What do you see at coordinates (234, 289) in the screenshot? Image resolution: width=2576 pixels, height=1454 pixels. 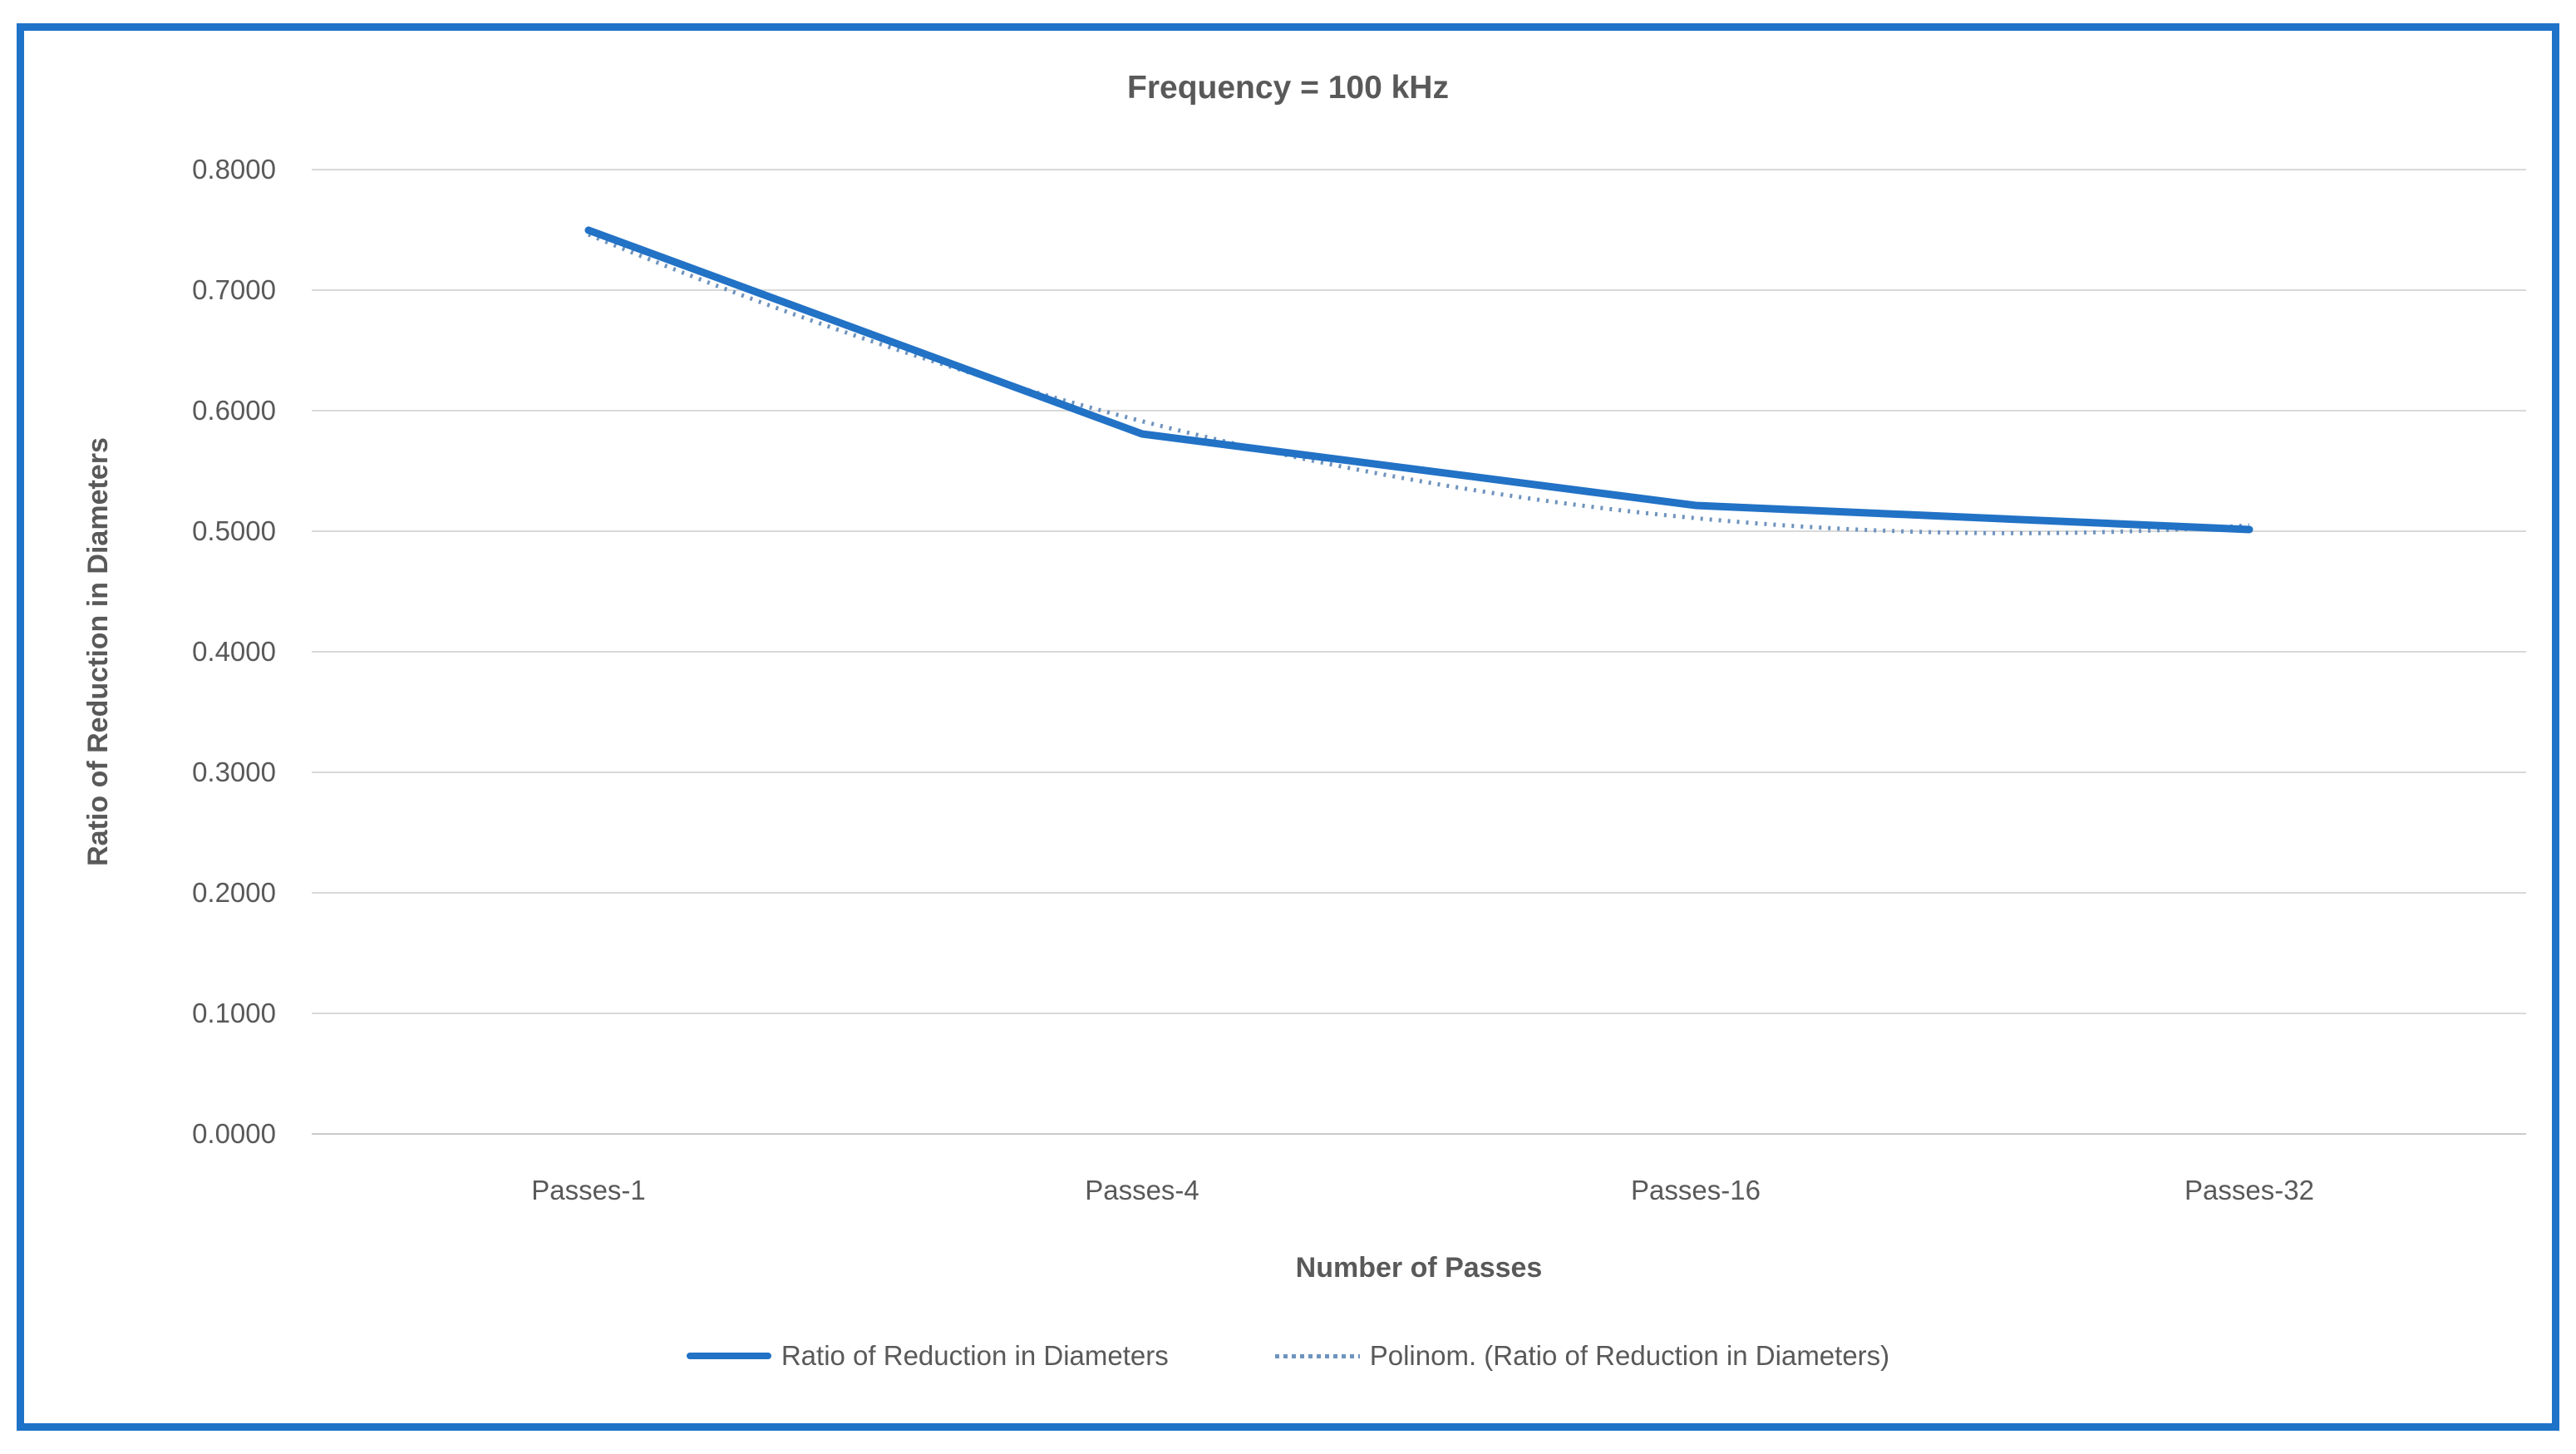 I see `y-tick-label: 0.7000` at bounding box center [234, 289].